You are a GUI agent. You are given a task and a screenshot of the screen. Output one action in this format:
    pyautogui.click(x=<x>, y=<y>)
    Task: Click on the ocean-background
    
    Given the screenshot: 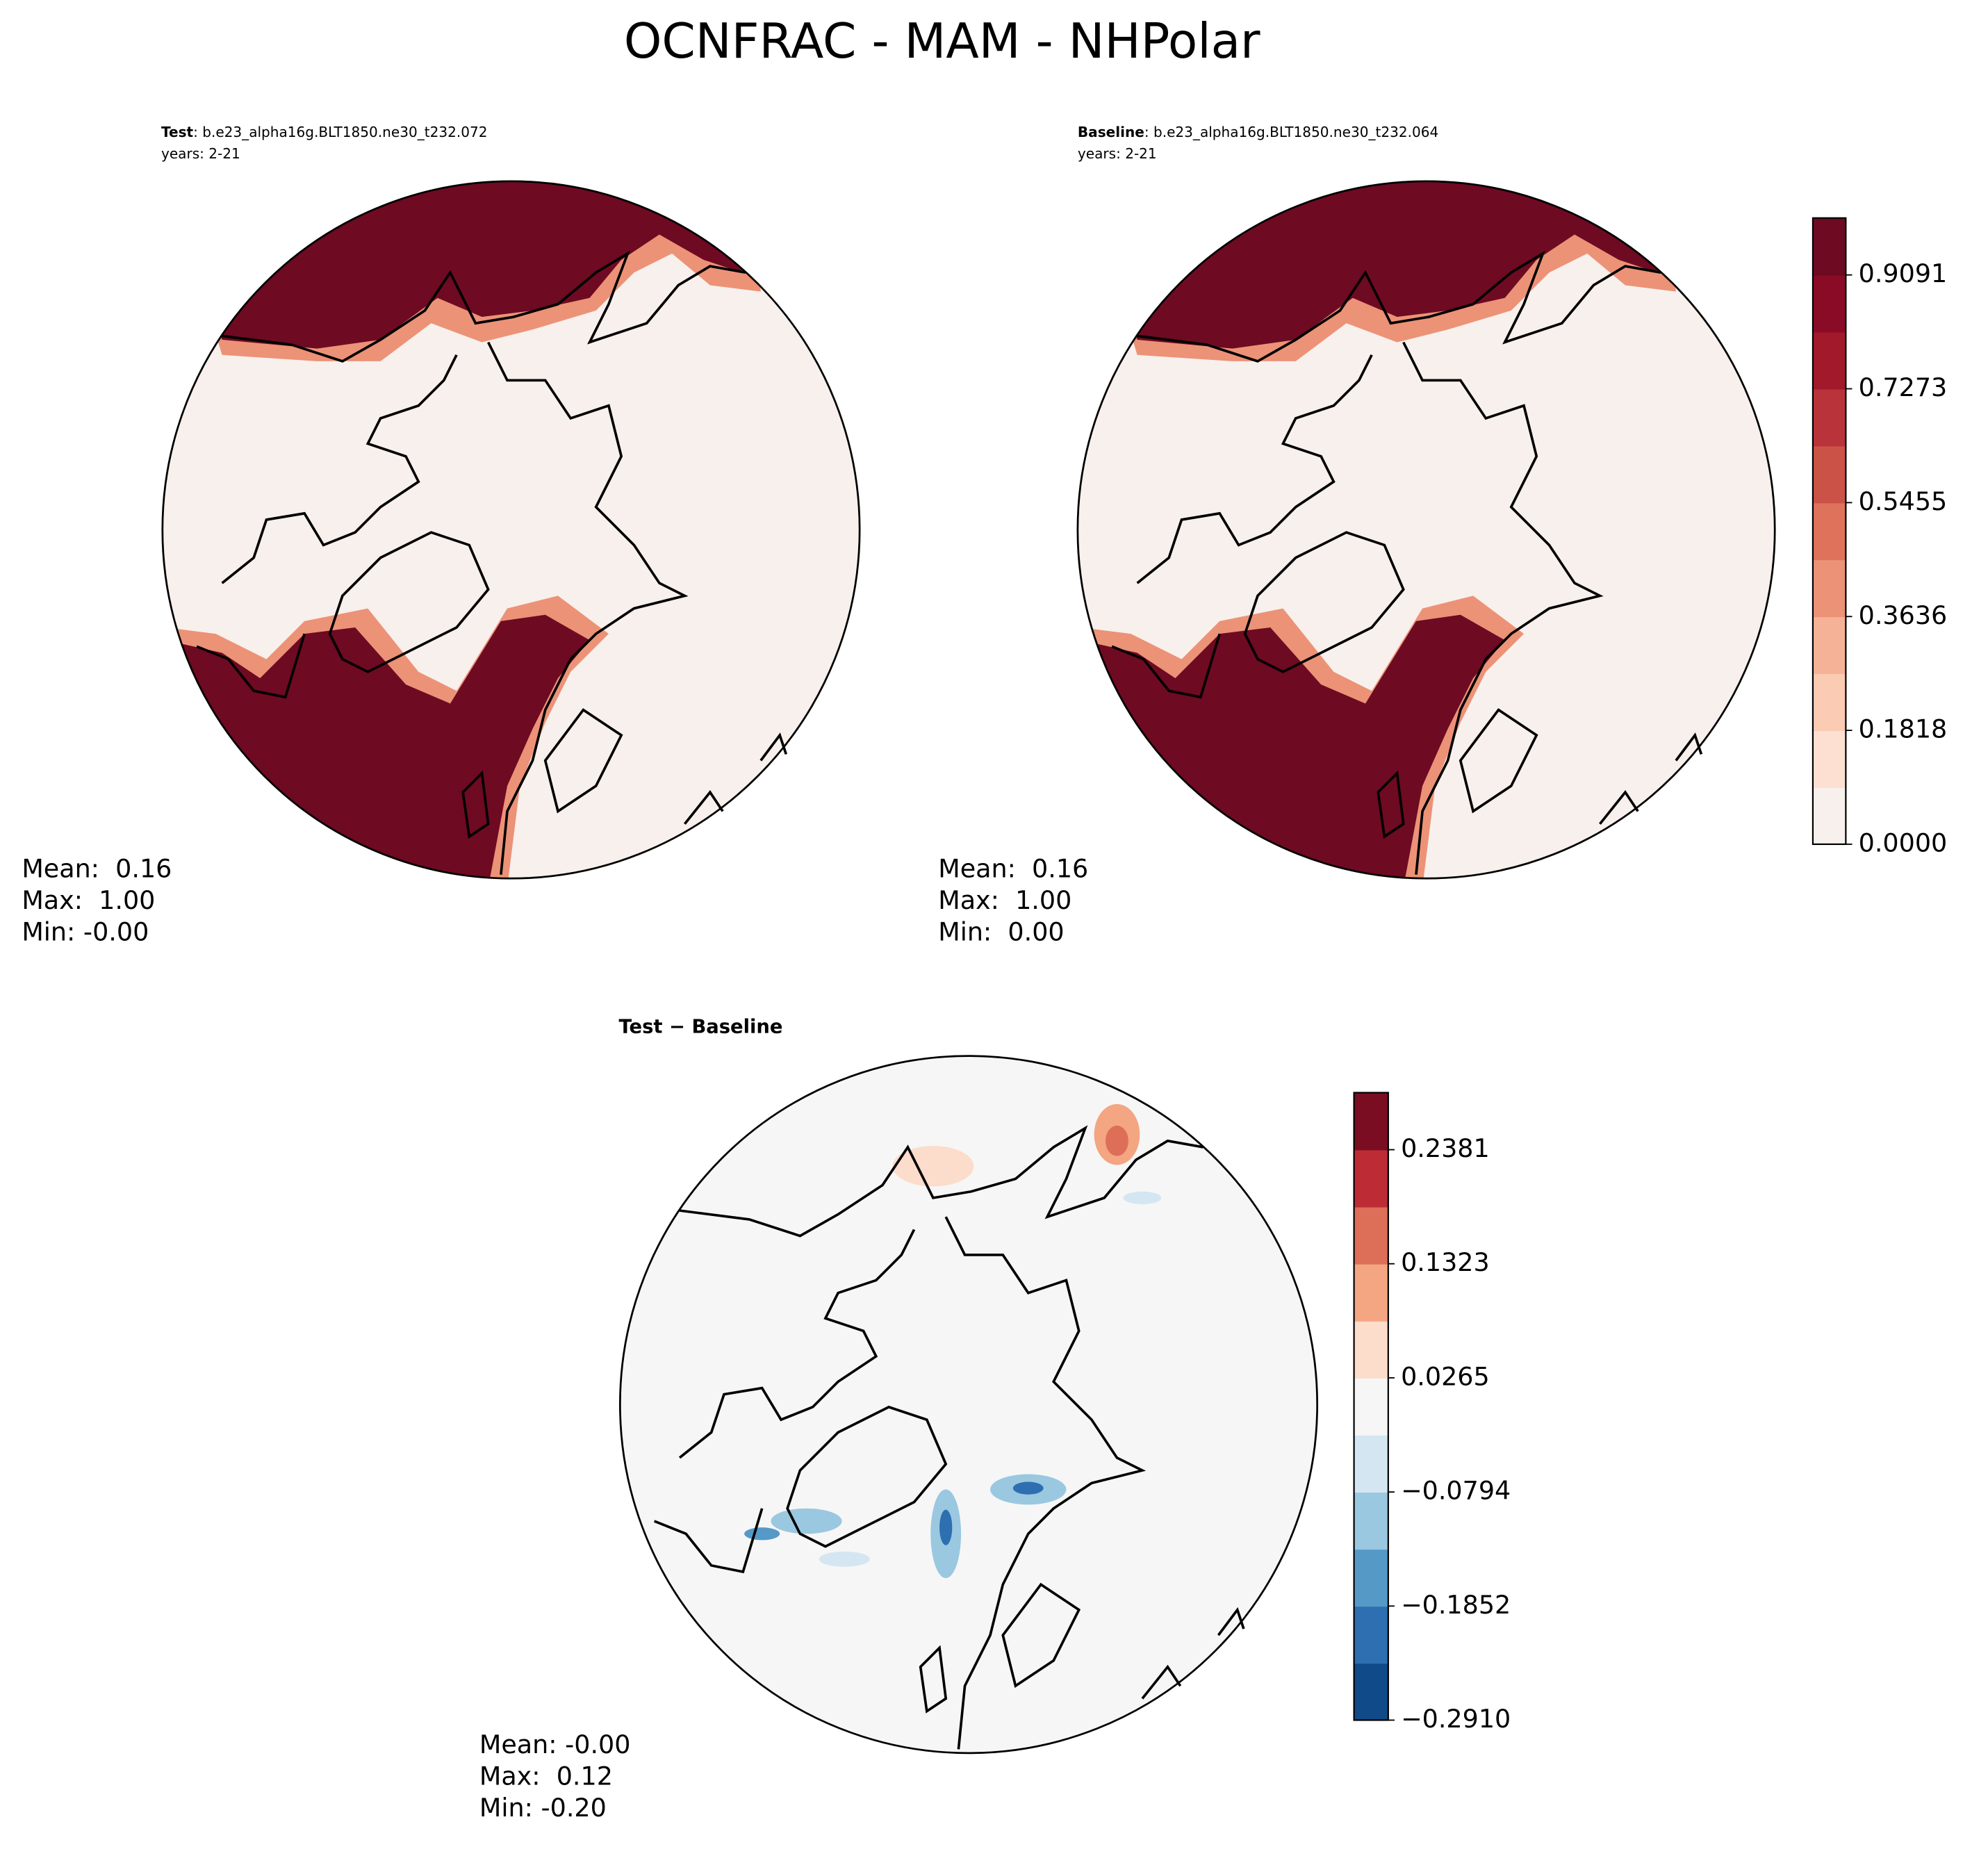 What is the action you would take?
    pyautogui.click(x=968, y=1404)
    